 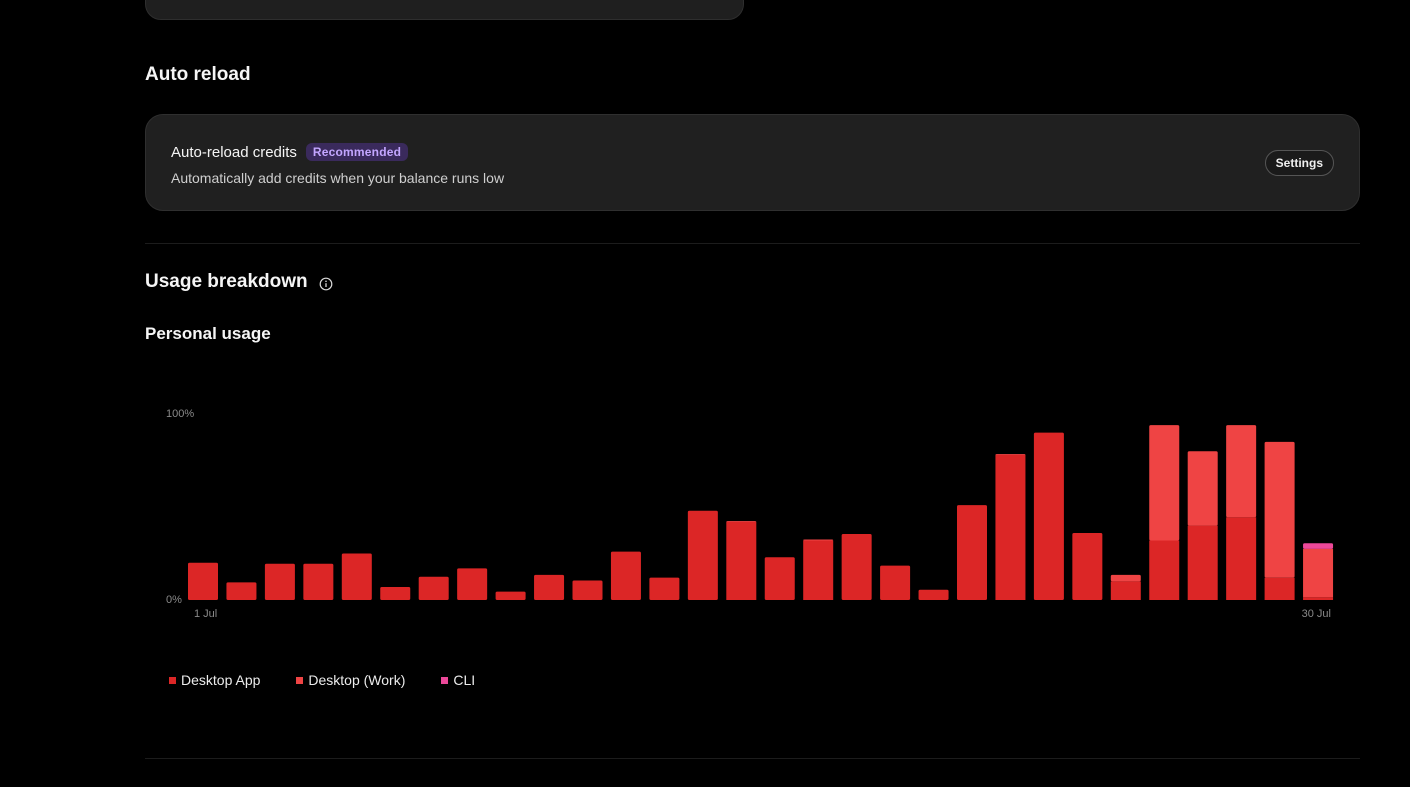 What do you see at coordinates (1316, 614) in the screenshot?
I see `x-tick-label: 30 Jul` at bounding box center [1316, 614].